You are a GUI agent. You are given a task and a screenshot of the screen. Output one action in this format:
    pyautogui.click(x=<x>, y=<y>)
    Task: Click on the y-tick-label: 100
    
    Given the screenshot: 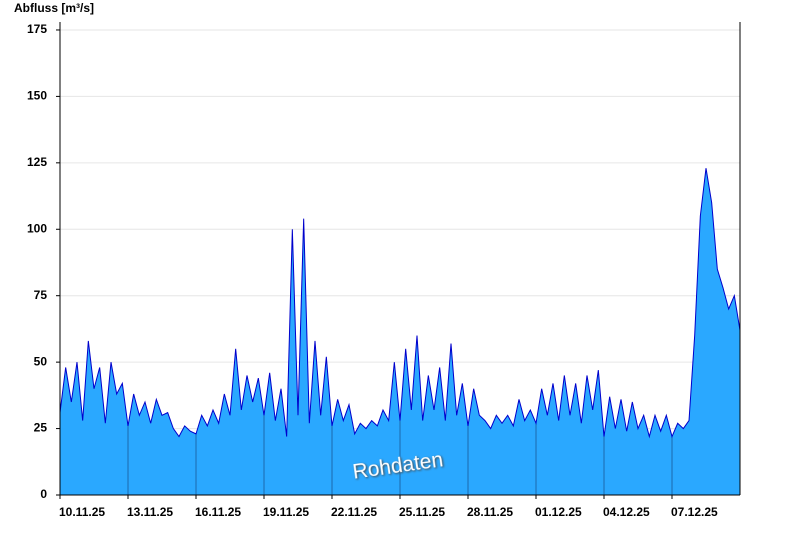 What is the action you would take?
    pyautogui.click(x=37, y=228)
    